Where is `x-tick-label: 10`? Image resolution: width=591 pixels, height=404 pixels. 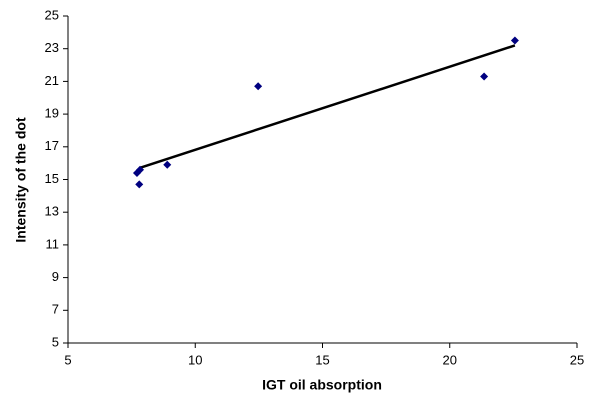 x-tick-label: 10 is located at coordinates (195, 359).